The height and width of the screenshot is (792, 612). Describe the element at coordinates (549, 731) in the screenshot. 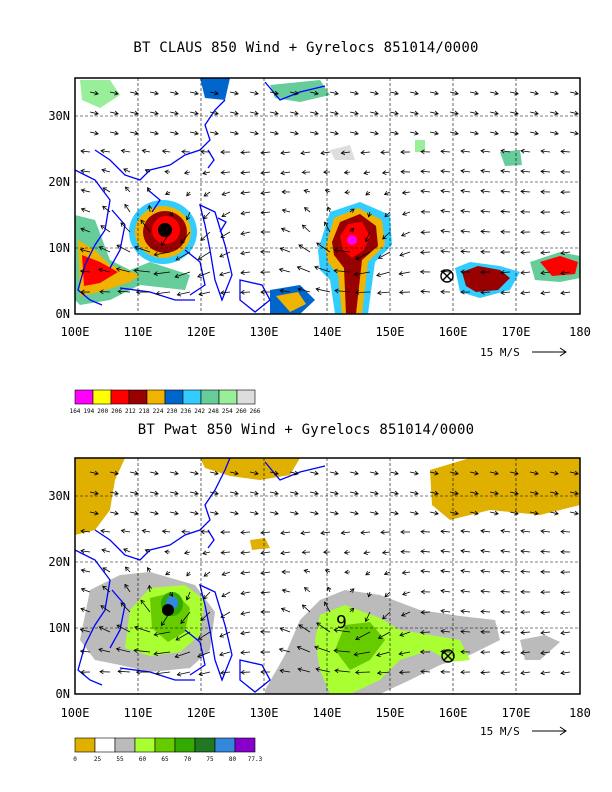

I see `vector-scale-arrow-p2` at that location.